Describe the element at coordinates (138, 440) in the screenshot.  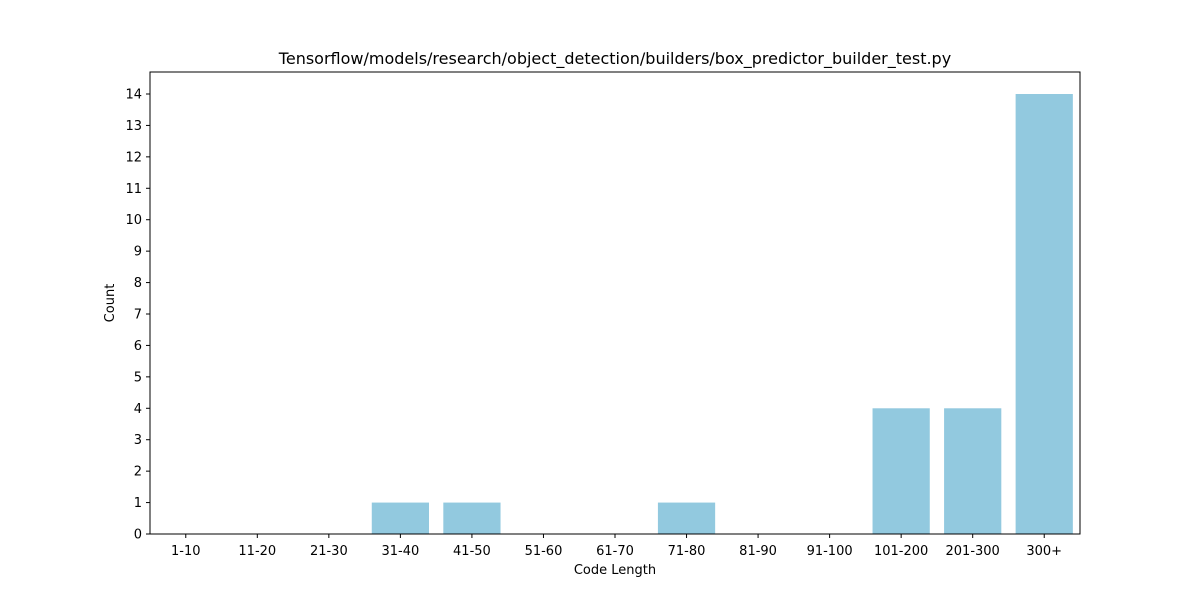
I see `y-tick-label: 3` at that location.